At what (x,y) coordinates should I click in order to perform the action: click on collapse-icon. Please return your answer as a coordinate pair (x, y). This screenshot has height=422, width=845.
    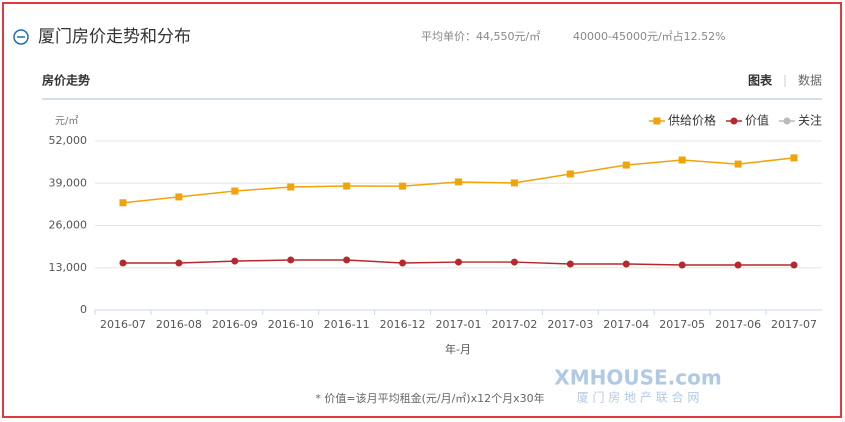
    Looking at the image, I should click on (21, 37).